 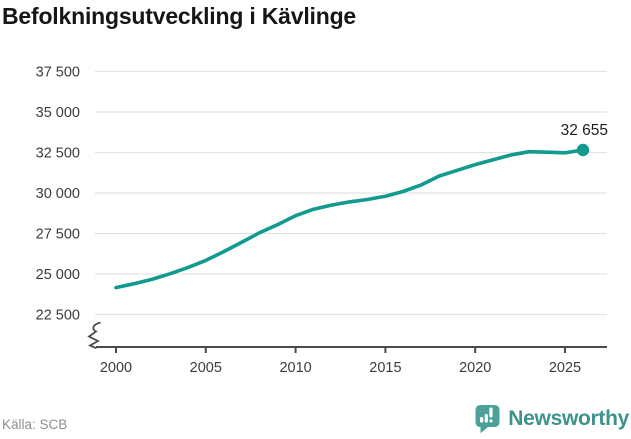 I want to click on y-axis-label: 37 500, so click(x=58, y=73).